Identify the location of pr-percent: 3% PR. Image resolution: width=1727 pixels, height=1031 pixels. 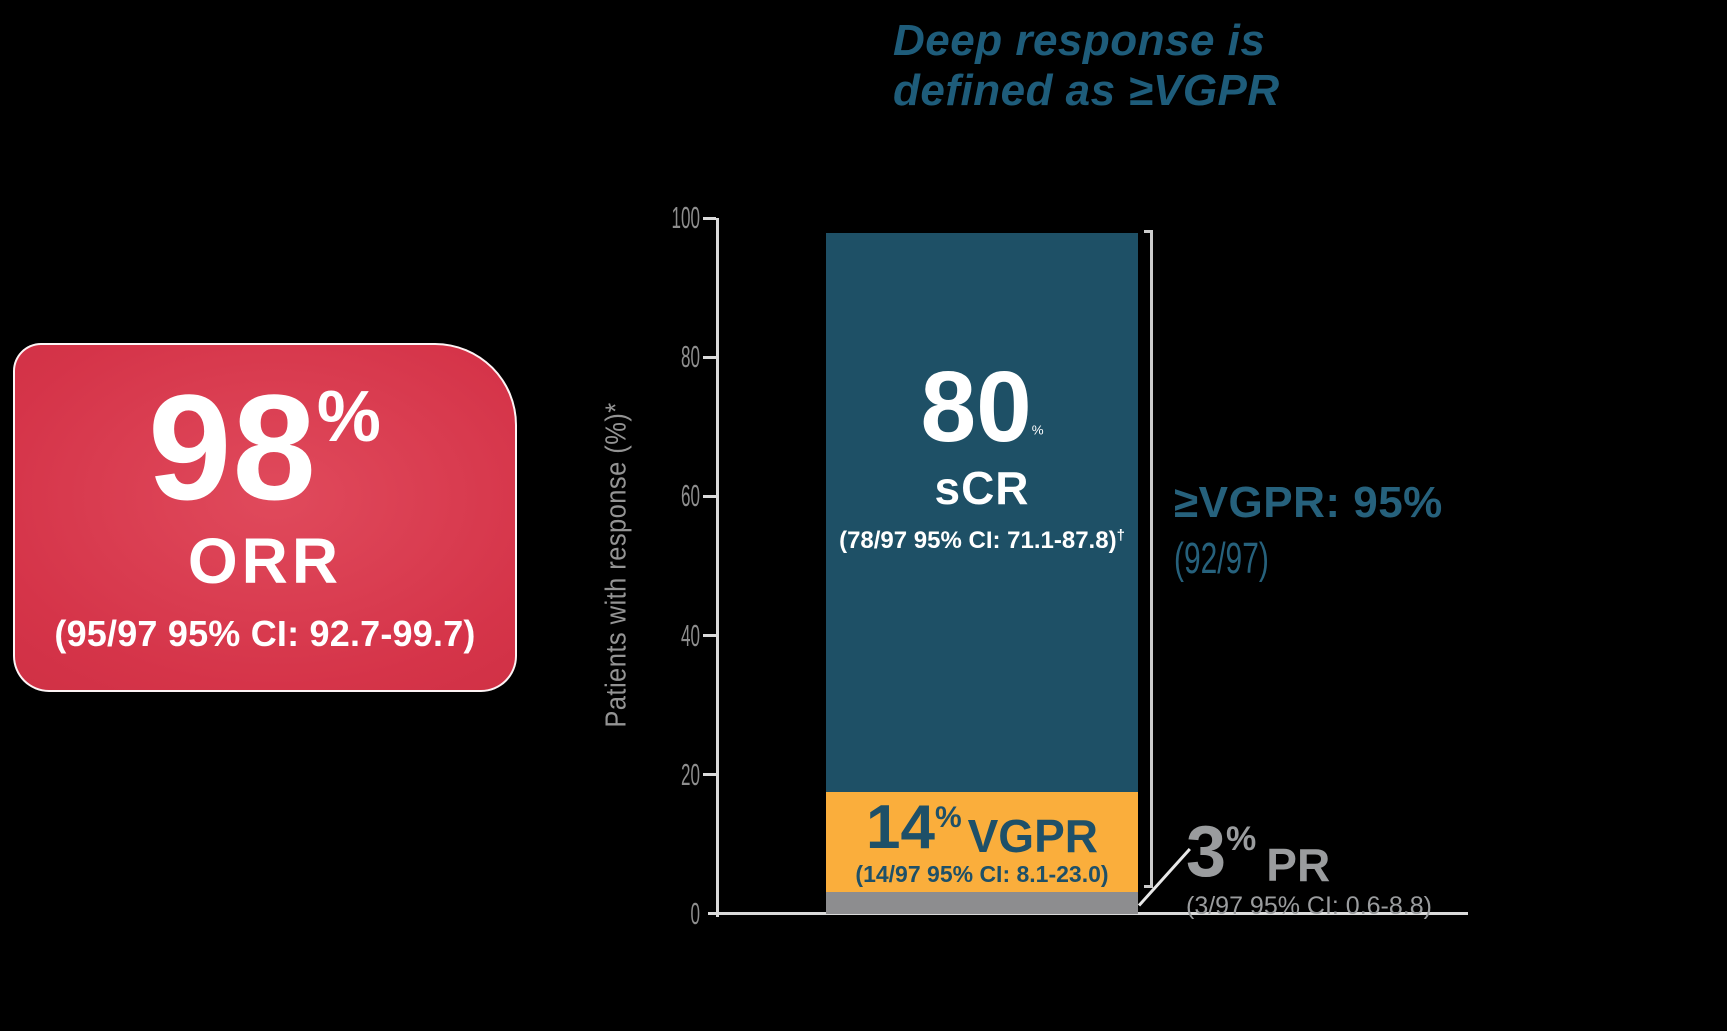
(1309, 852).